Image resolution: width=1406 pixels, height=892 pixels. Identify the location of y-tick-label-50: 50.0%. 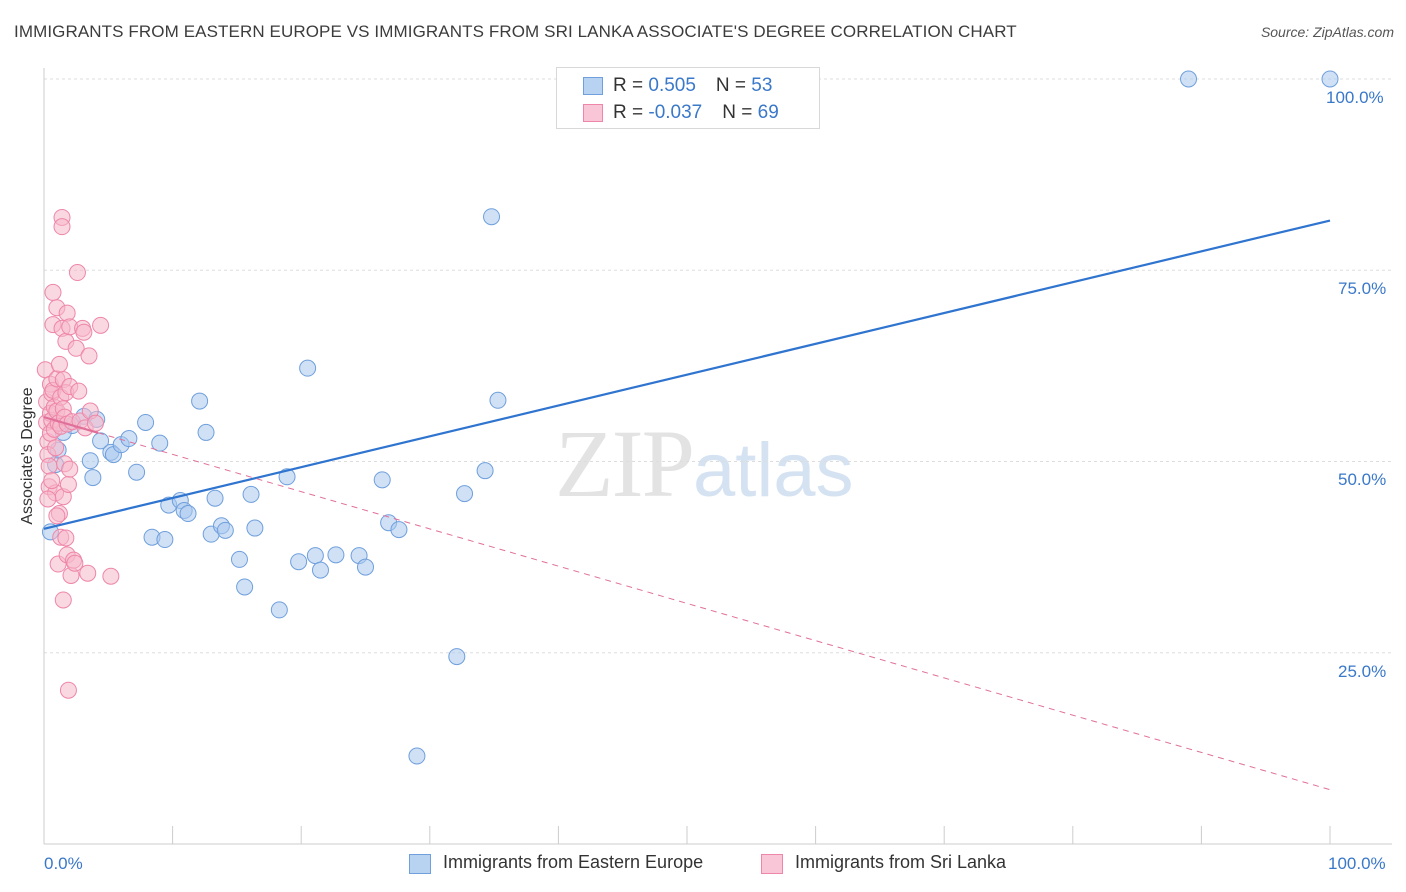
(1362, 479).